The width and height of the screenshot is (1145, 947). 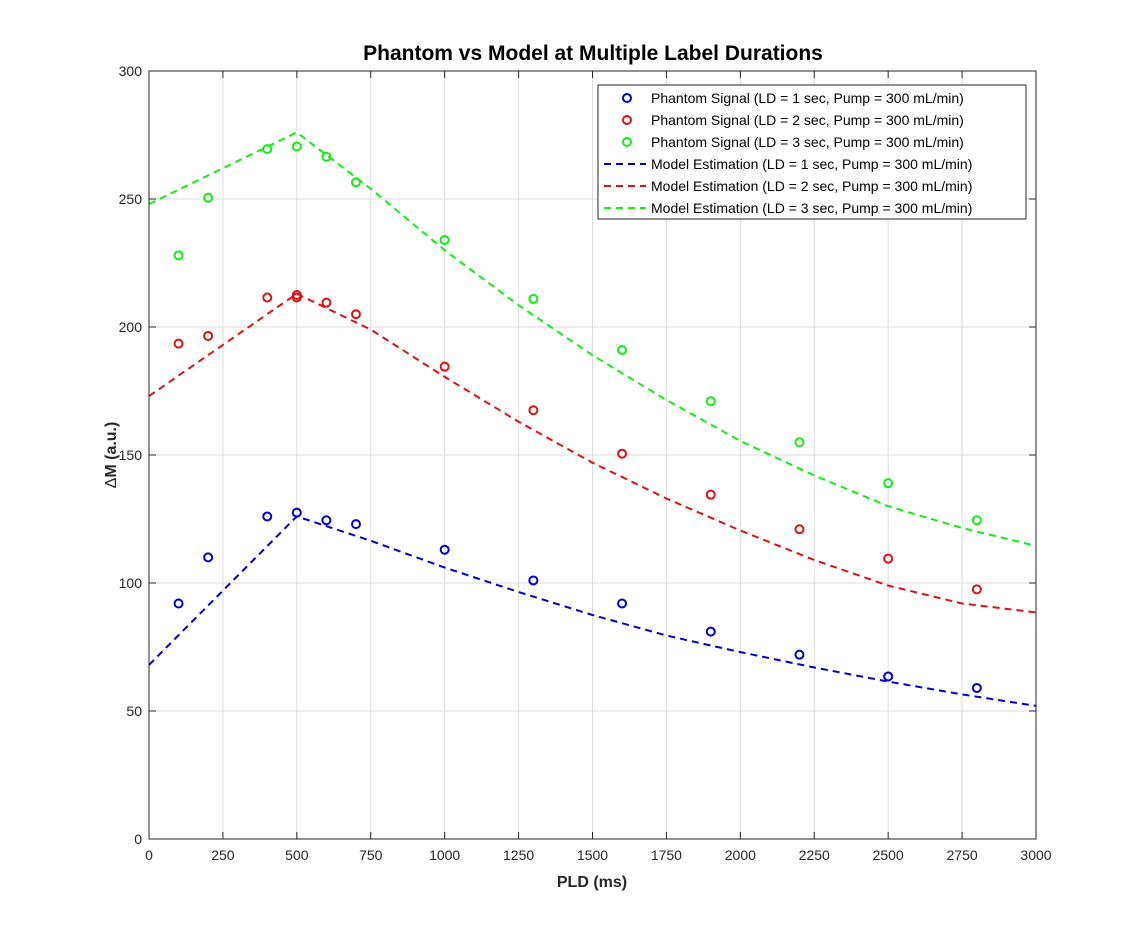 I want to click on legend-box, so click(x=812, y=152).